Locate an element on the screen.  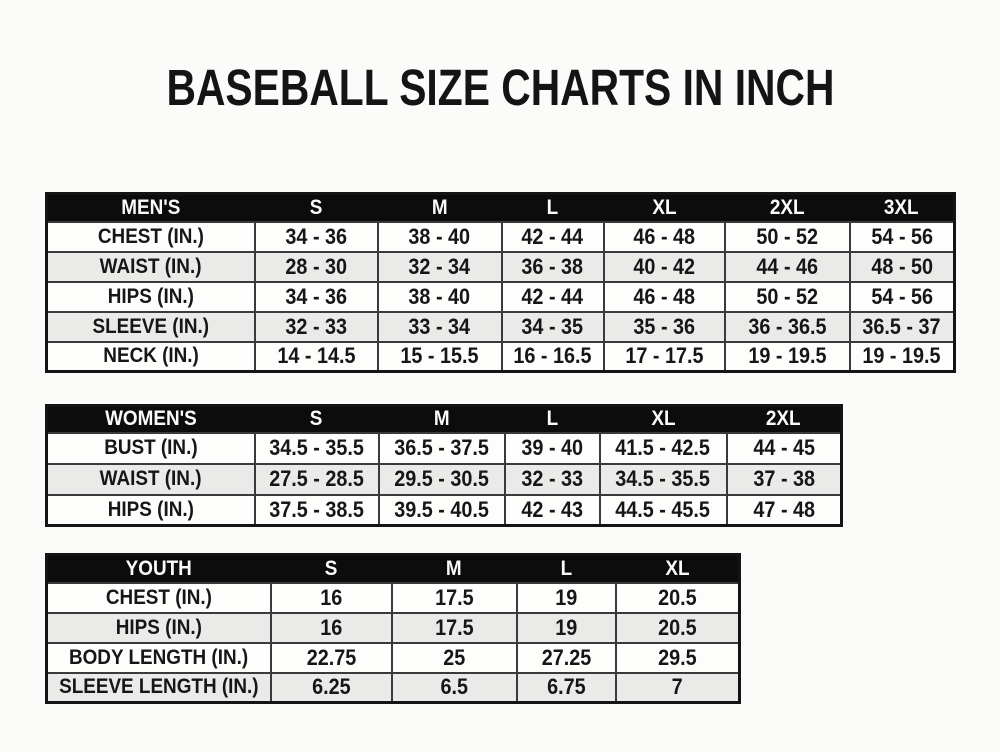
value-text: 36 - 38 is located at coordinates (552, 266).